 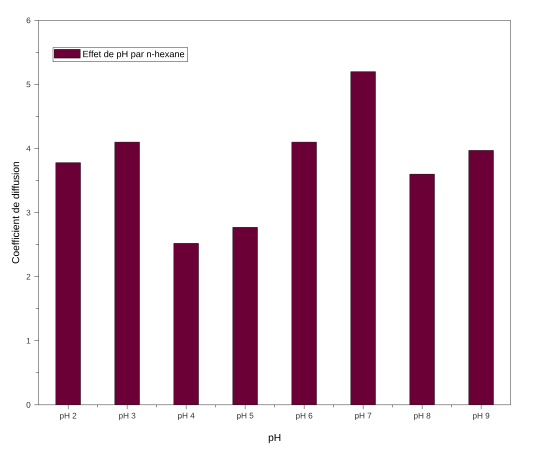 I want to click on y-tick-label: 0, so click(x=28, y=405).